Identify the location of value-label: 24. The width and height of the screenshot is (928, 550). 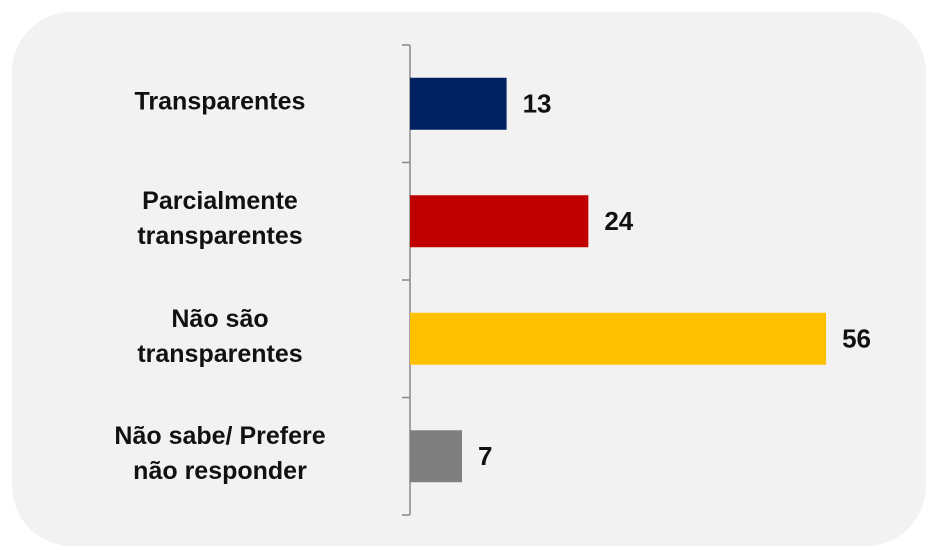
(618, 221).